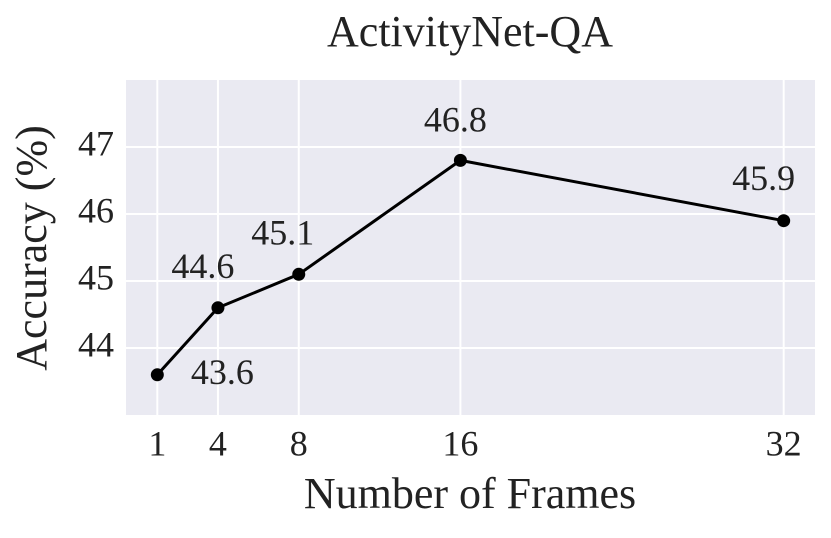 This screenshot has height=538, width=831. Describe the element at coordinates (282, 233) in the screenshot. I see `data-label: 45.1` at that location.